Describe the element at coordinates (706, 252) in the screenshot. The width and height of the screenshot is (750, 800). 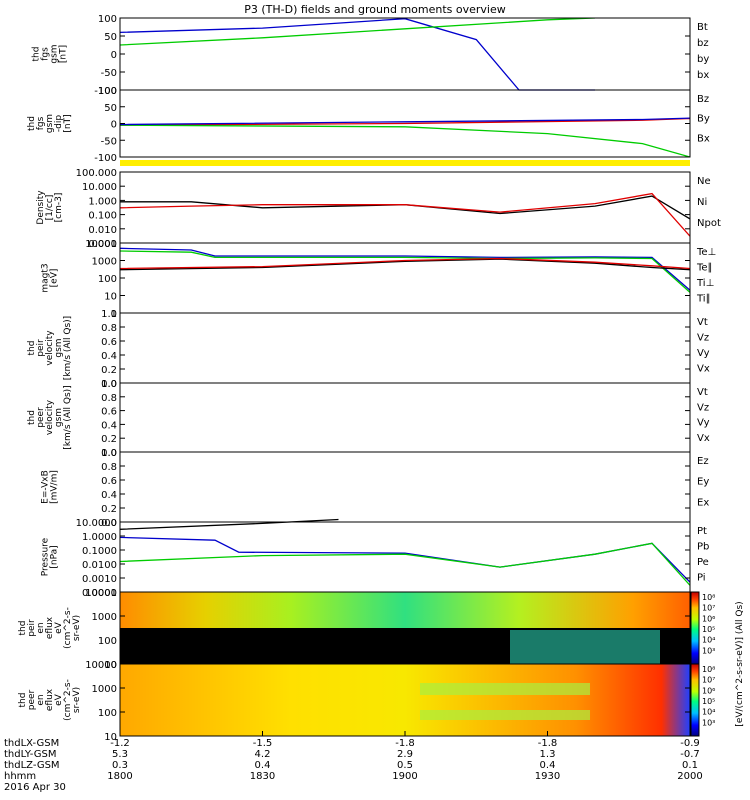
I see `legend-entry: Te⊥` at that location.